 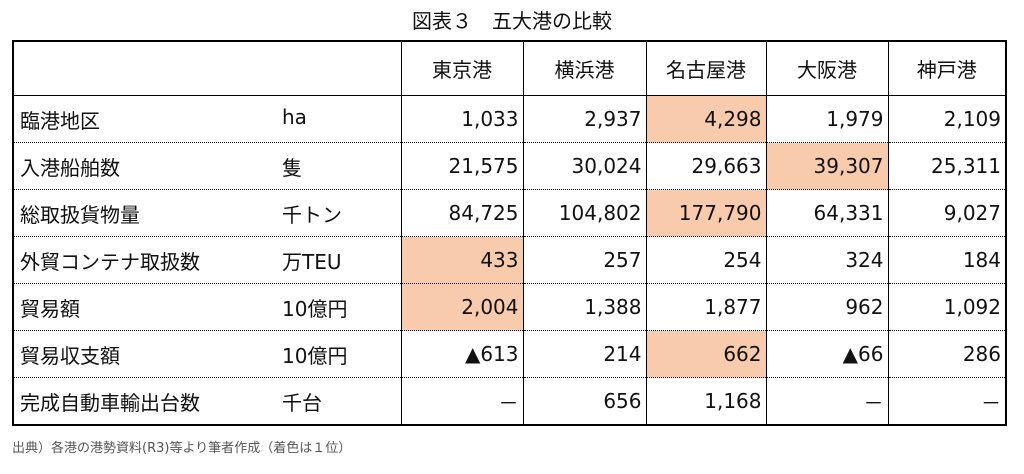 I want to click on column-header: 東京港, so click(x=461, y=68).